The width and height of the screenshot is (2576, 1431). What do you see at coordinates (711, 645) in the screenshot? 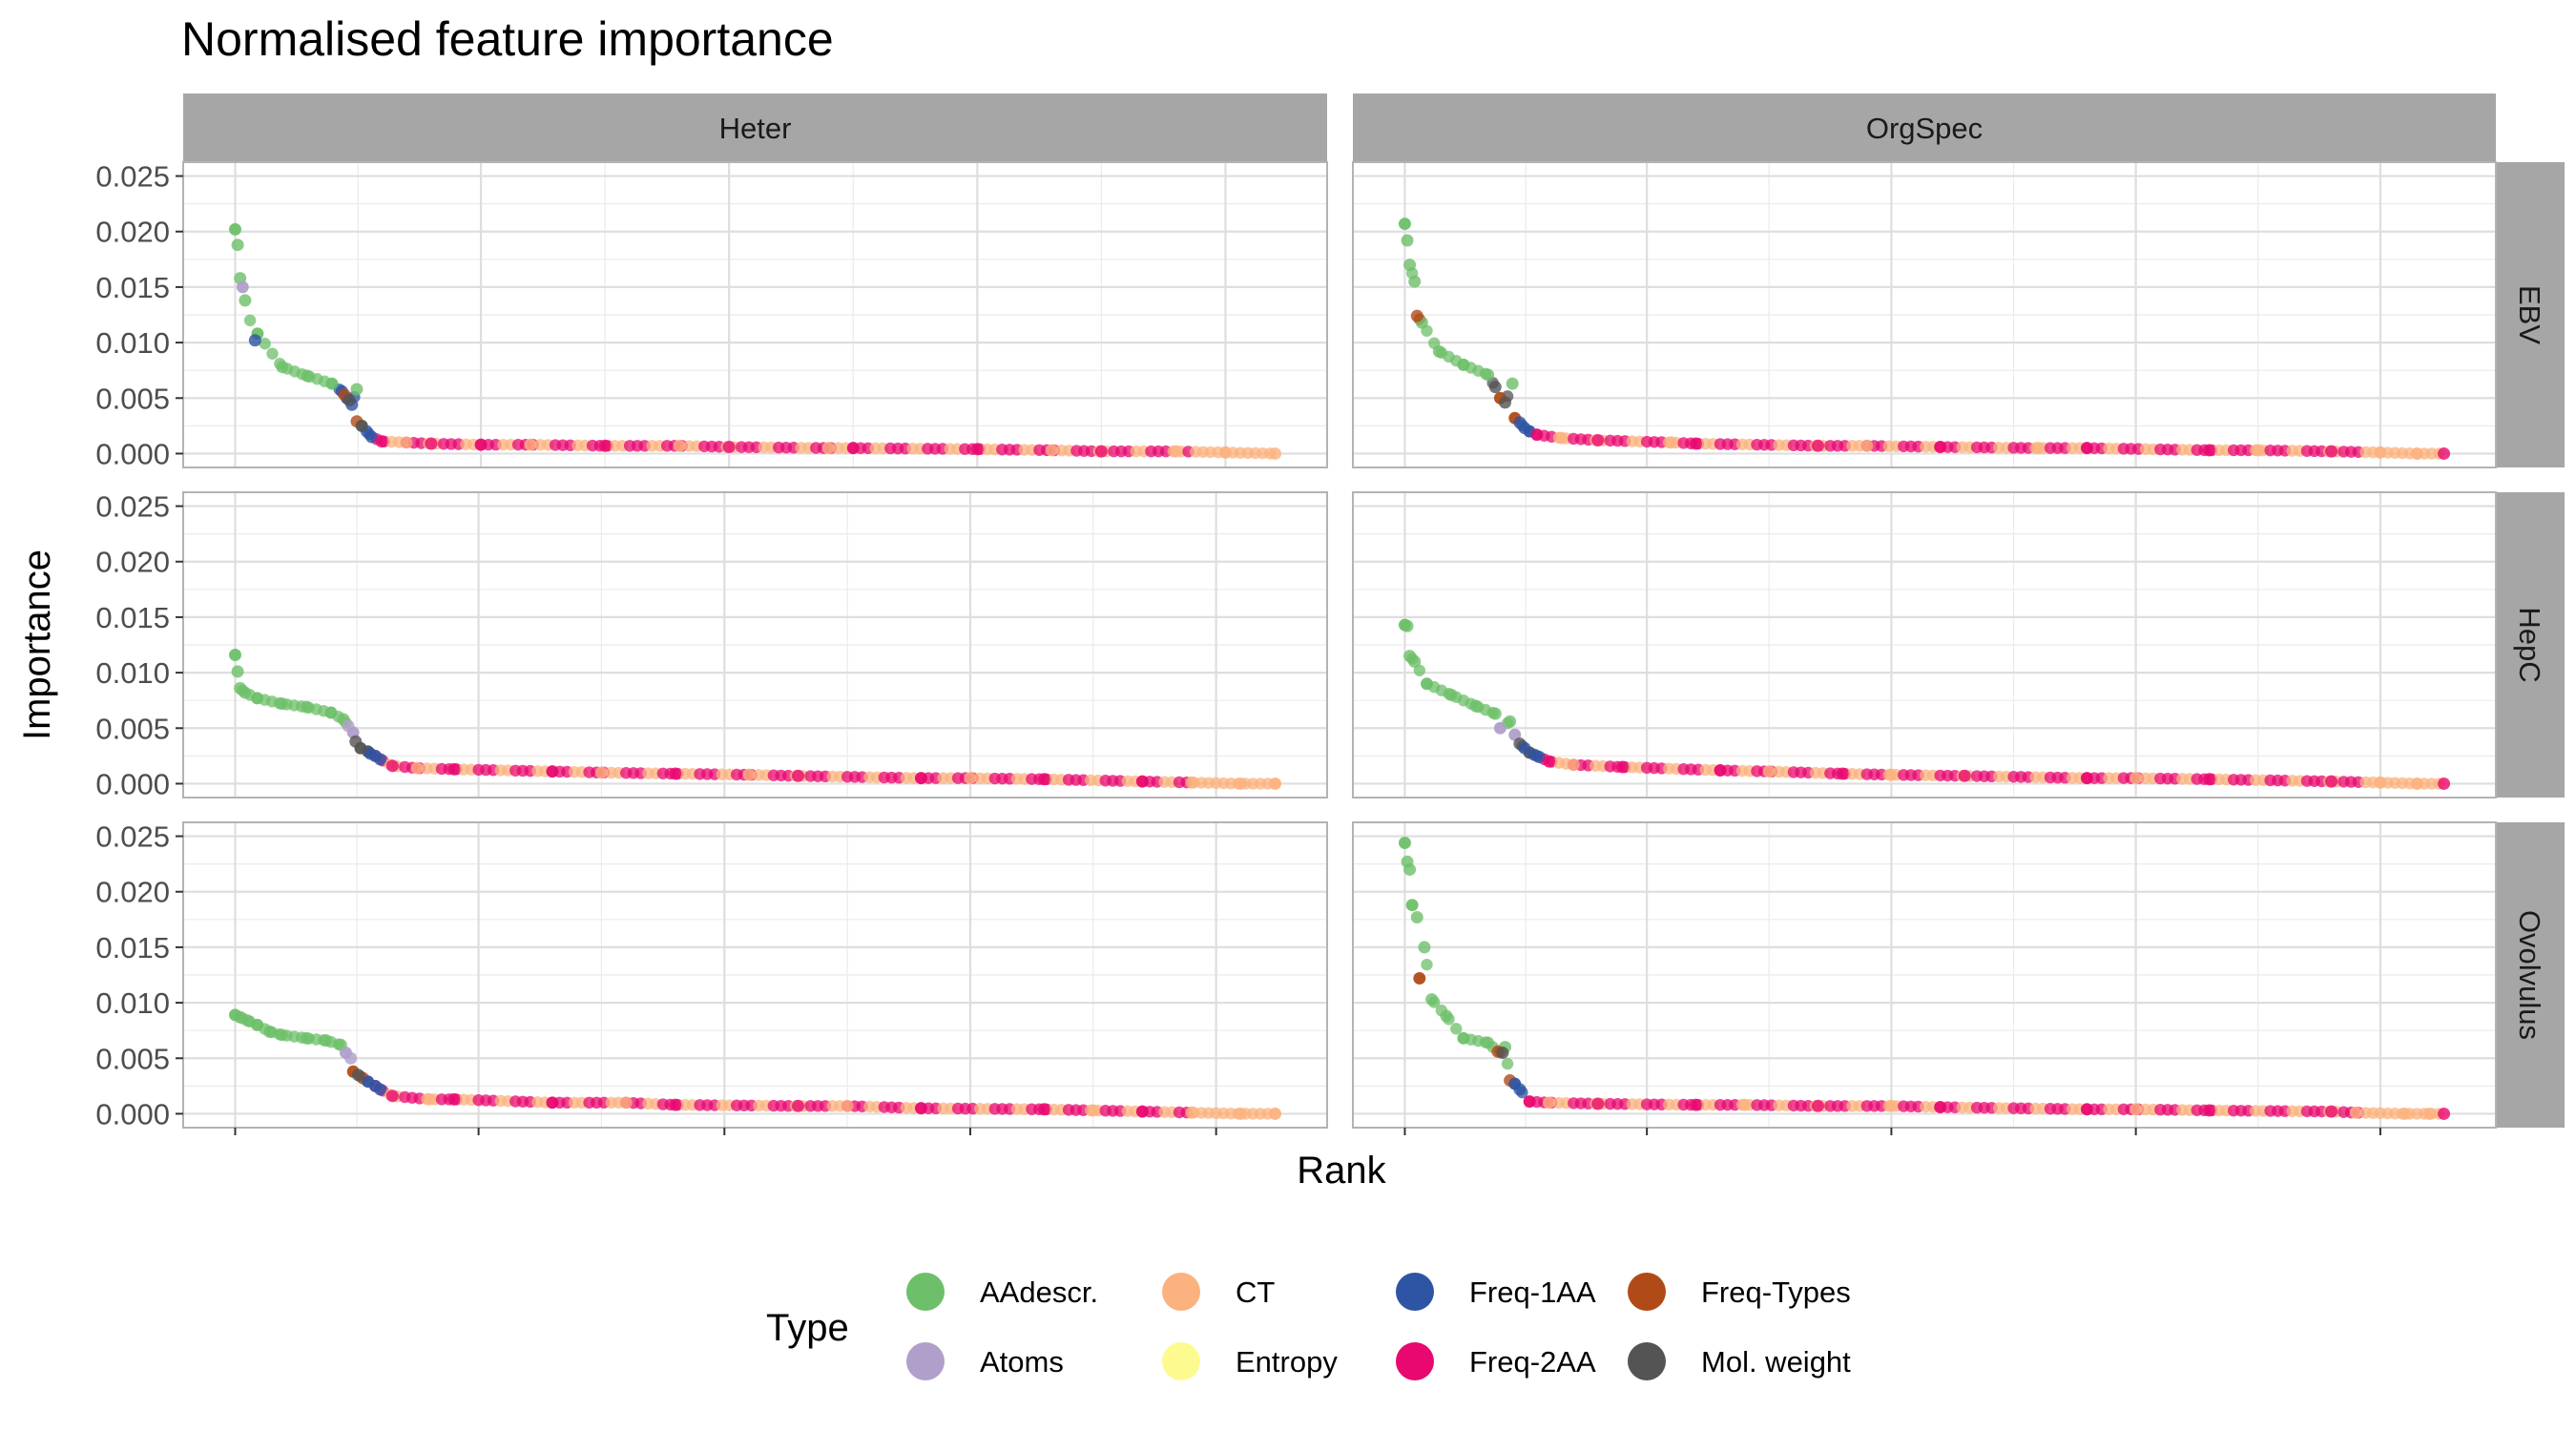
I see `panel-heter-hepc: 0.000 0.005 0.010 0.015 0.020 0.025` at bounding box center [711, 645].